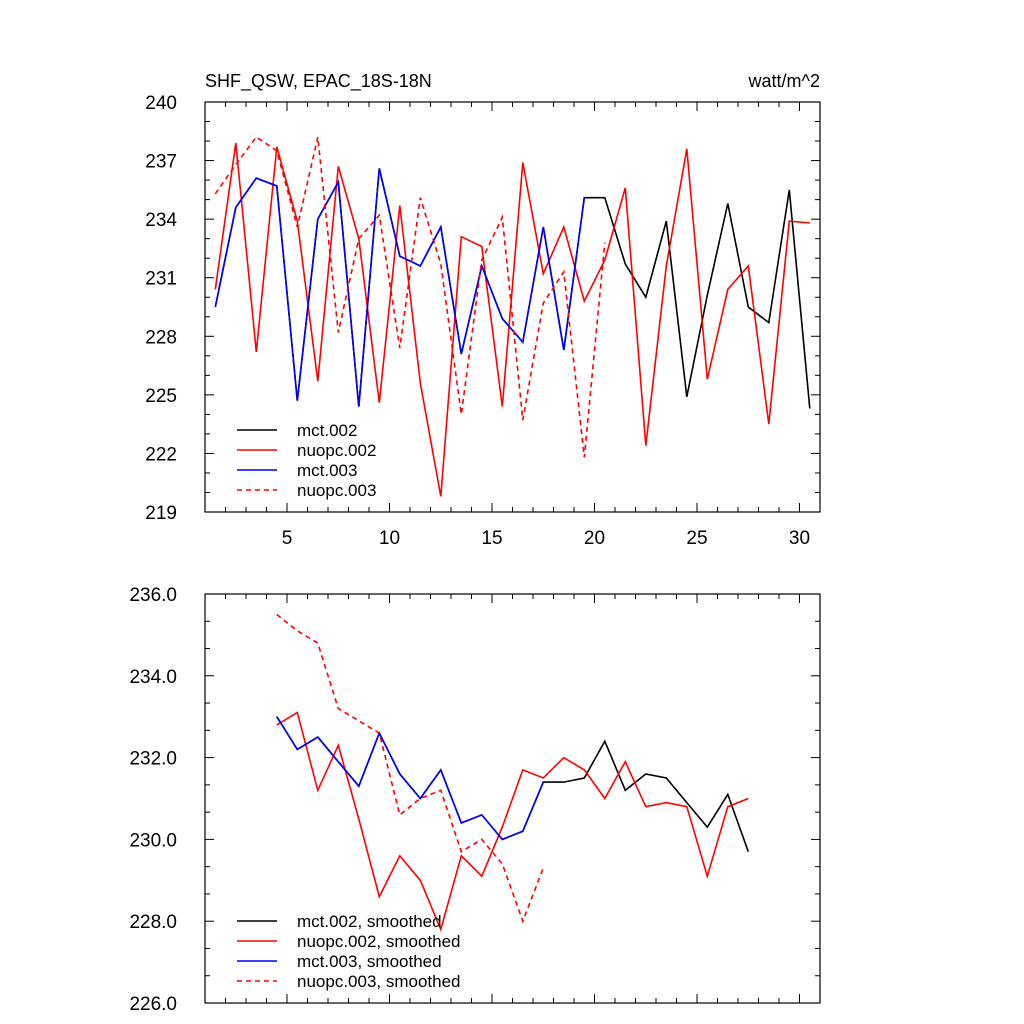 This screenshot has width=1024, height=1024. I want to click on y-tick-label: 234.0, so click(153, 677).